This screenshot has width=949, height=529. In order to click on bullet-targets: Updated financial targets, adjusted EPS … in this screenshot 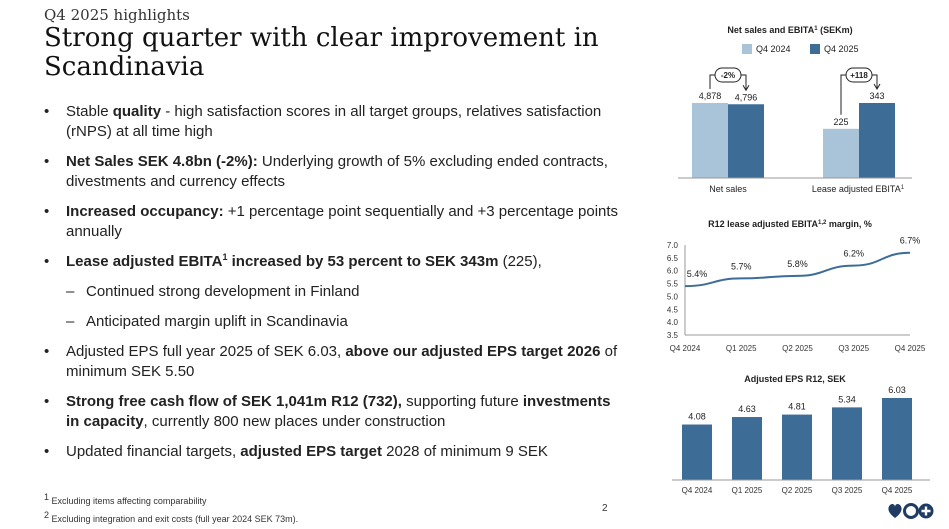, I will do `click(334, 452)`.